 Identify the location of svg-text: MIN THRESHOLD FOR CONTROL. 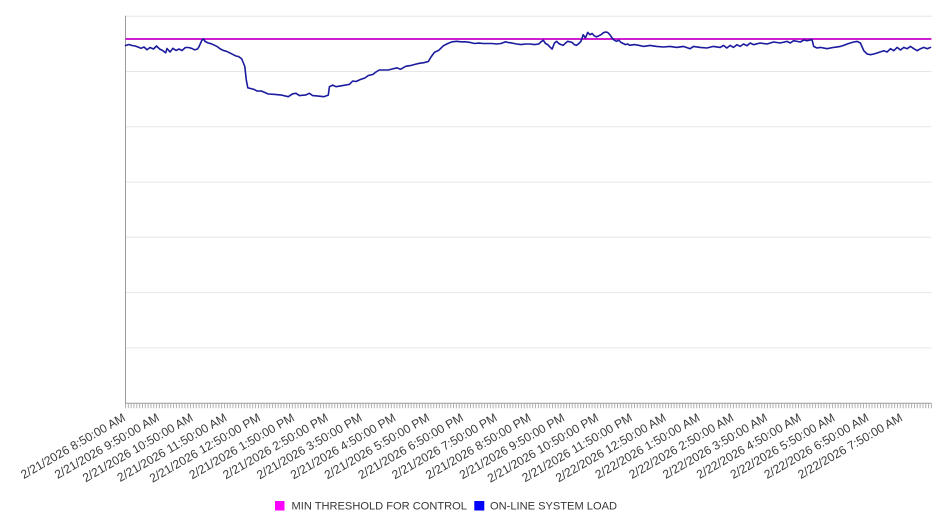
(379, 507).